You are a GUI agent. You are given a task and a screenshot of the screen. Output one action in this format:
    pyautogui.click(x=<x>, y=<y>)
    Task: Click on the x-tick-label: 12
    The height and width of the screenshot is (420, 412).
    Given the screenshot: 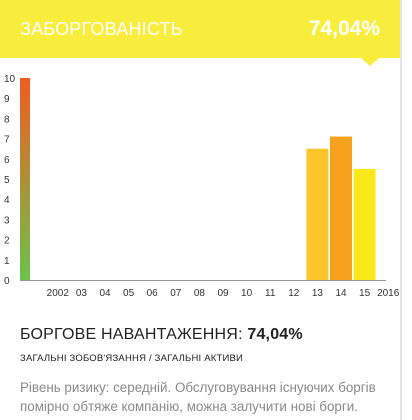 What is the action you would take?
    pyautogui.click(x=294, y=293)
    